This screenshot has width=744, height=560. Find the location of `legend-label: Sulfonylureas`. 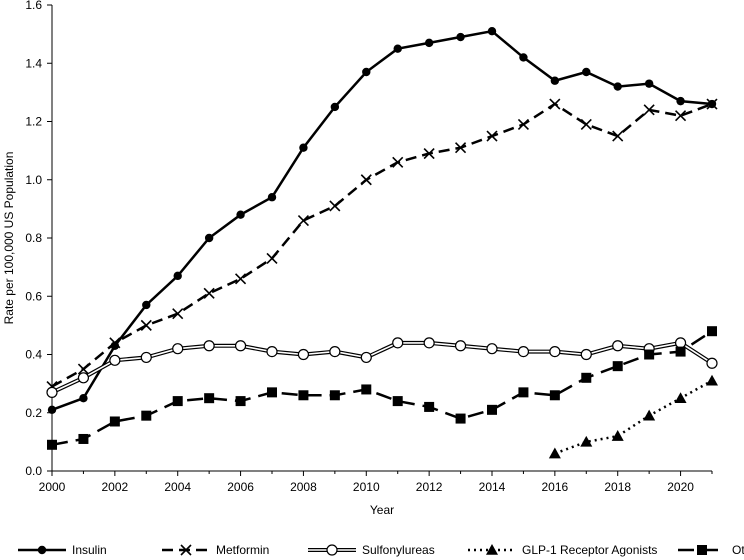

legend-label: Sulfonylureas is located at coordinates (398, 550).